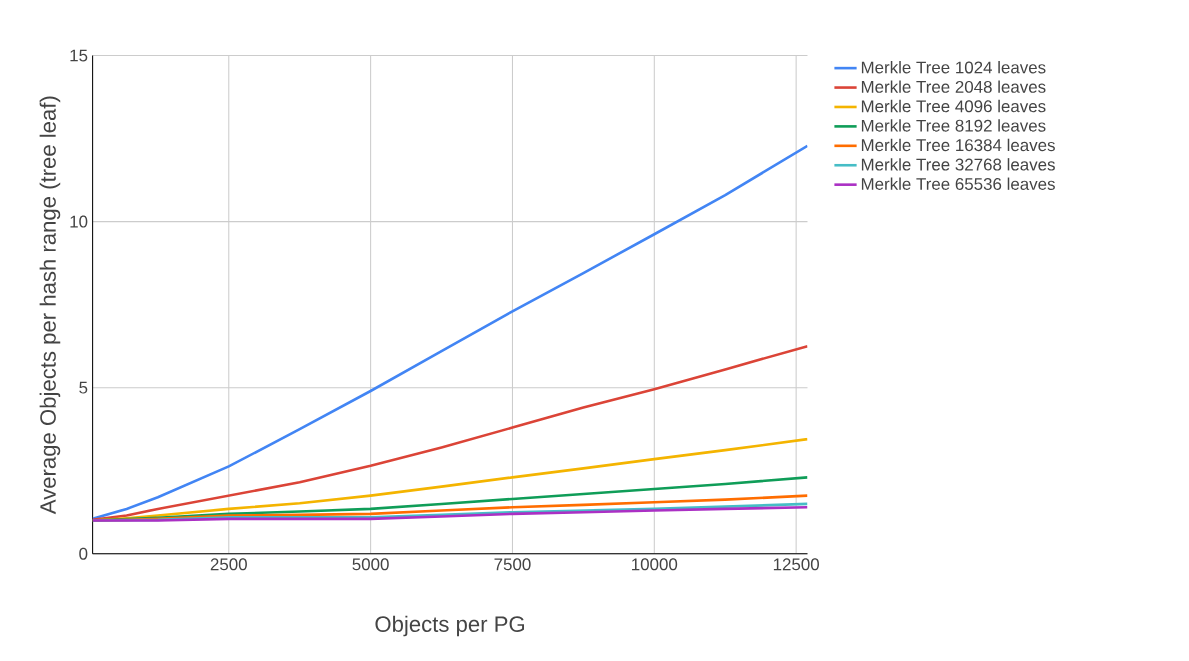  I want to click on legend-label: Merkle Tree 2048 leaves, so click(953, 86).